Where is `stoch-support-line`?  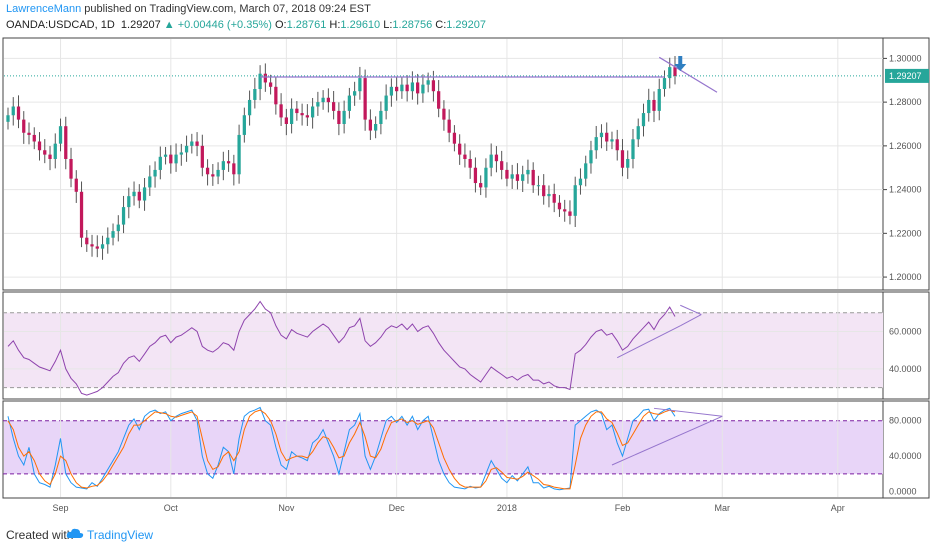
stoch-support-line is located at coordinates (667, 440).